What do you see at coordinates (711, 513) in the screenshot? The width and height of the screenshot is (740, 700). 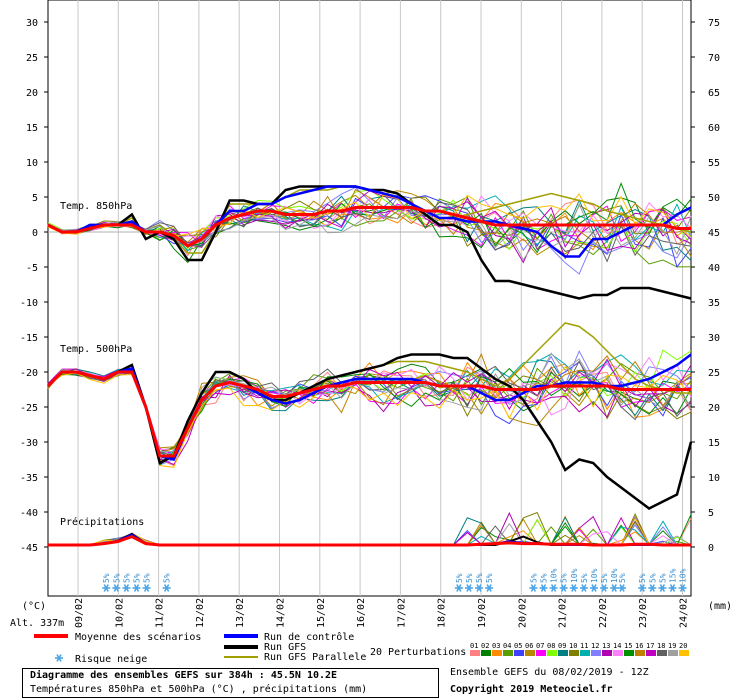 I see `right-tick-label: 5` at bounding box center [711, 513].